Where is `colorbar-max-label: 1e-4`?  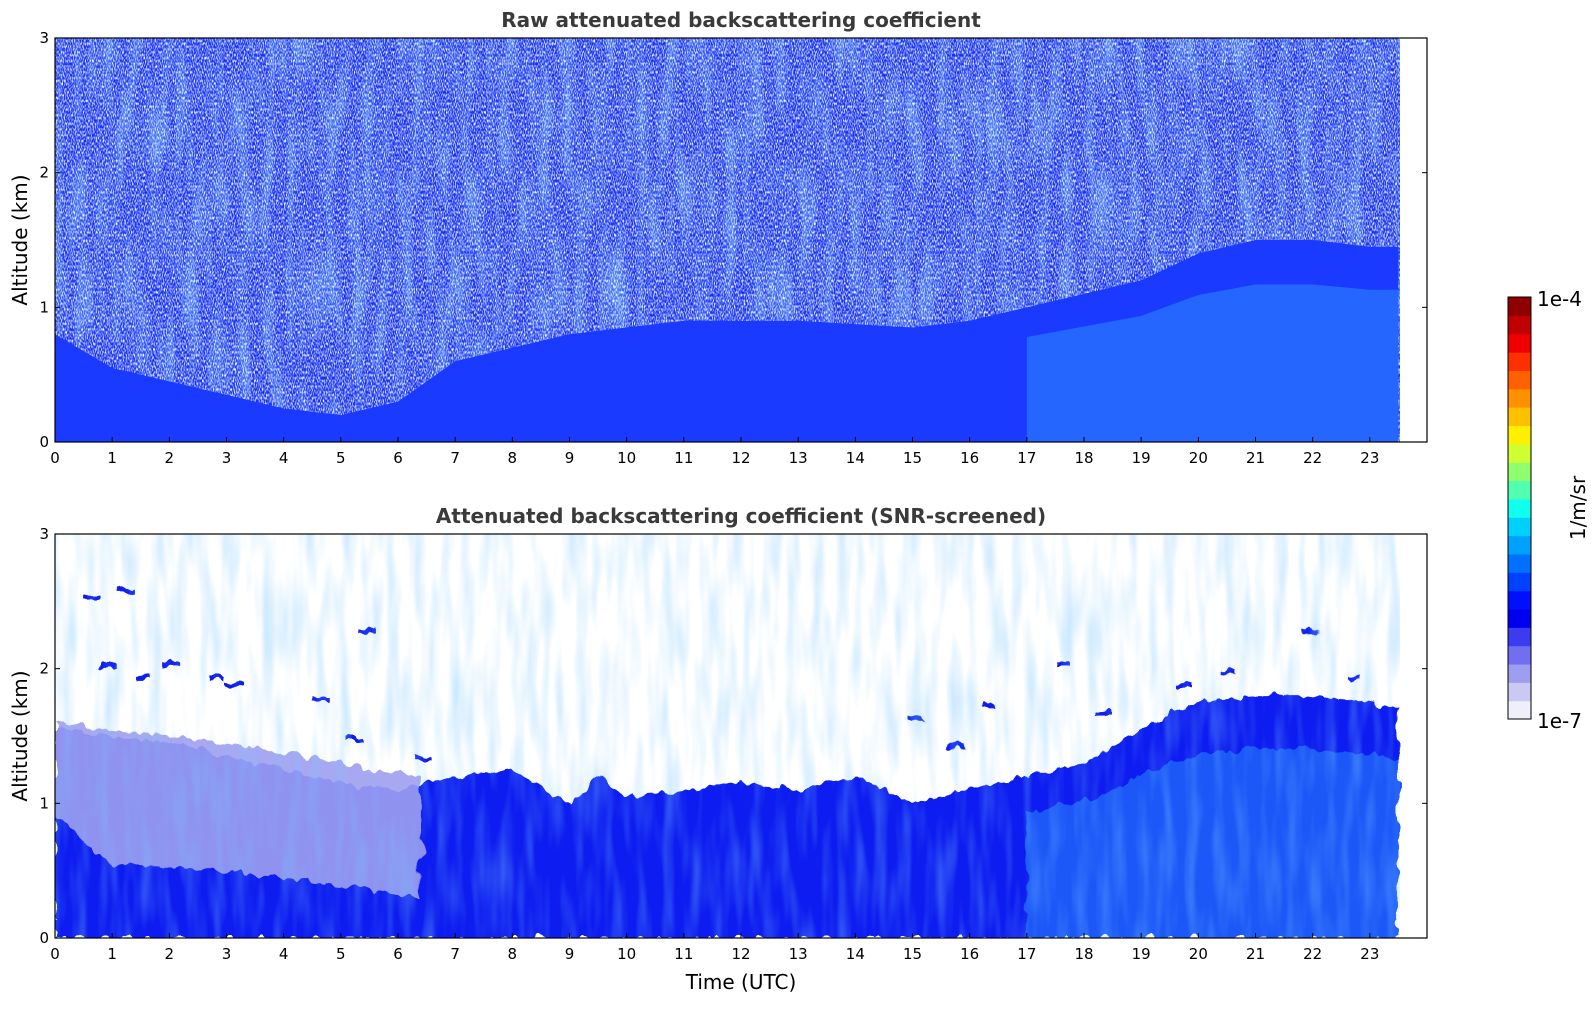 colorbar-max-label: 1e-4 is located at coordinates (1559, 299).